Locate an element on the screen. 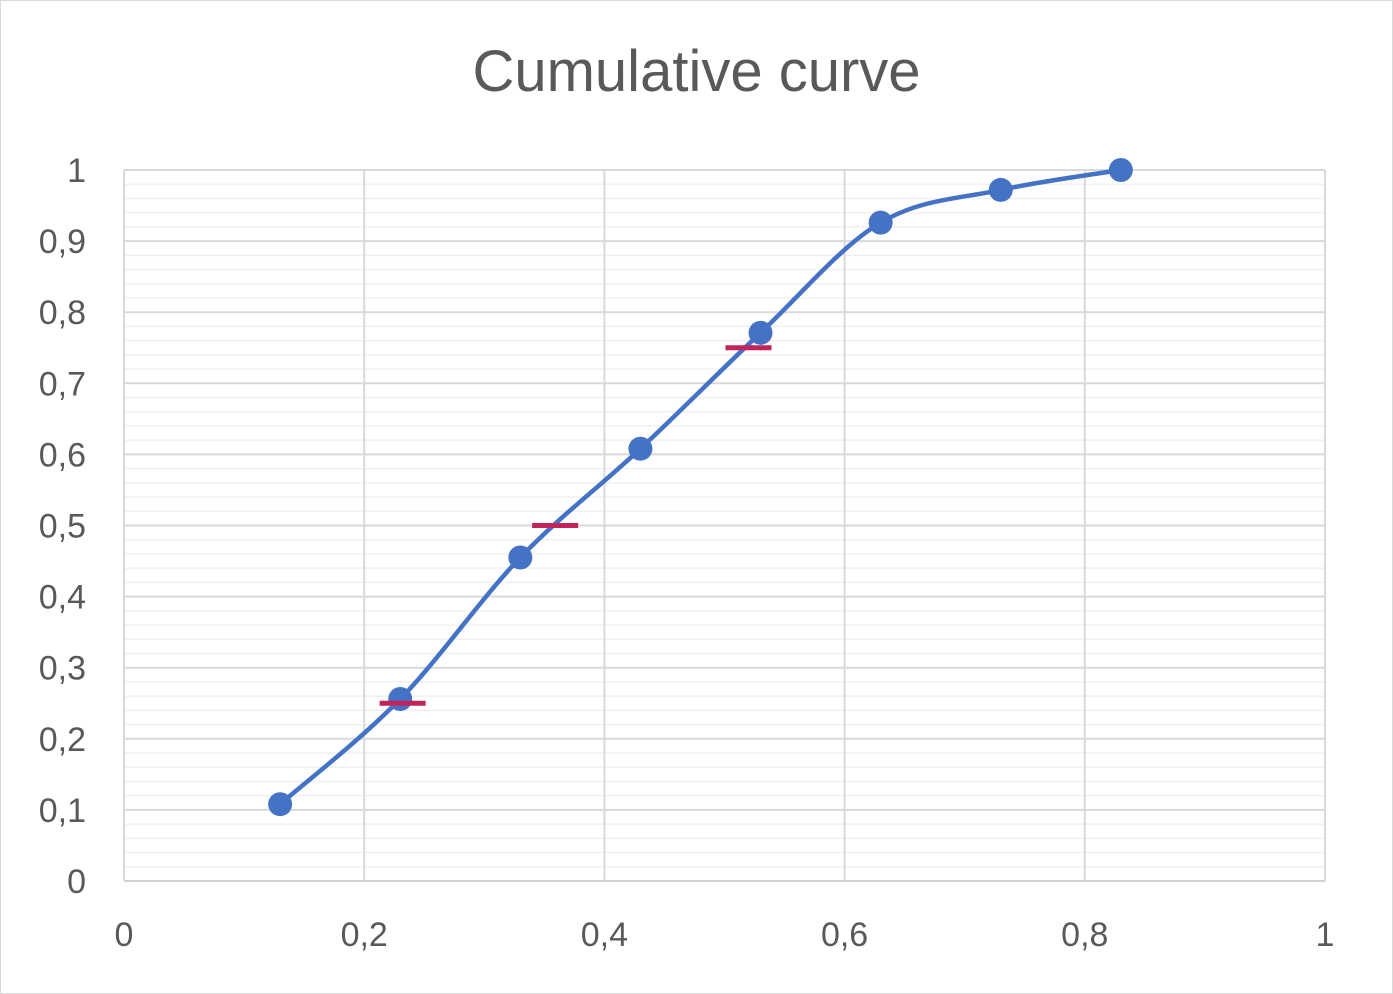  x-tick-label: 0,2 is located at coordinates (364, 935).